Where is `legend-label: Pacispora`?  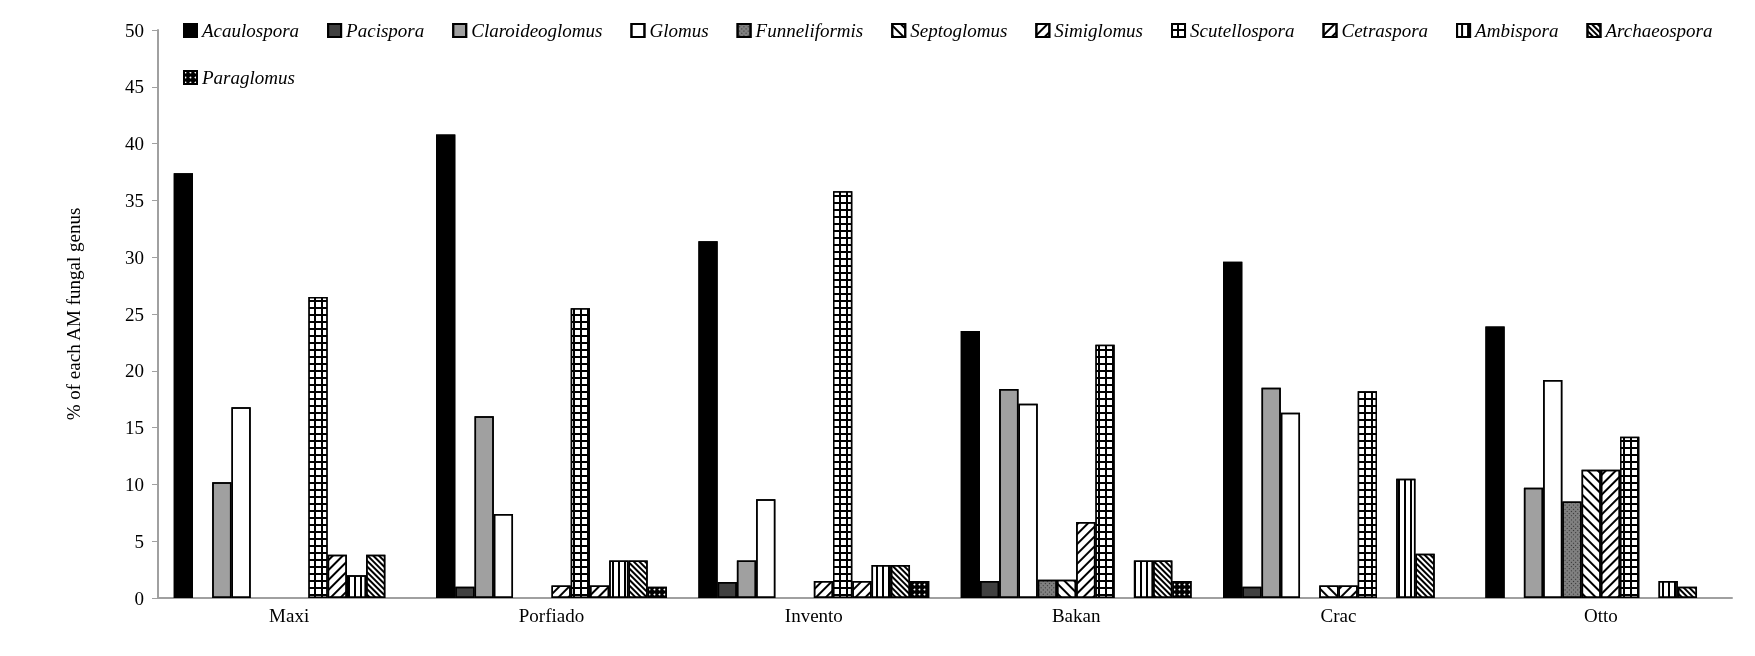
legend-label: Pacispora is located at coordinates (385, 30).